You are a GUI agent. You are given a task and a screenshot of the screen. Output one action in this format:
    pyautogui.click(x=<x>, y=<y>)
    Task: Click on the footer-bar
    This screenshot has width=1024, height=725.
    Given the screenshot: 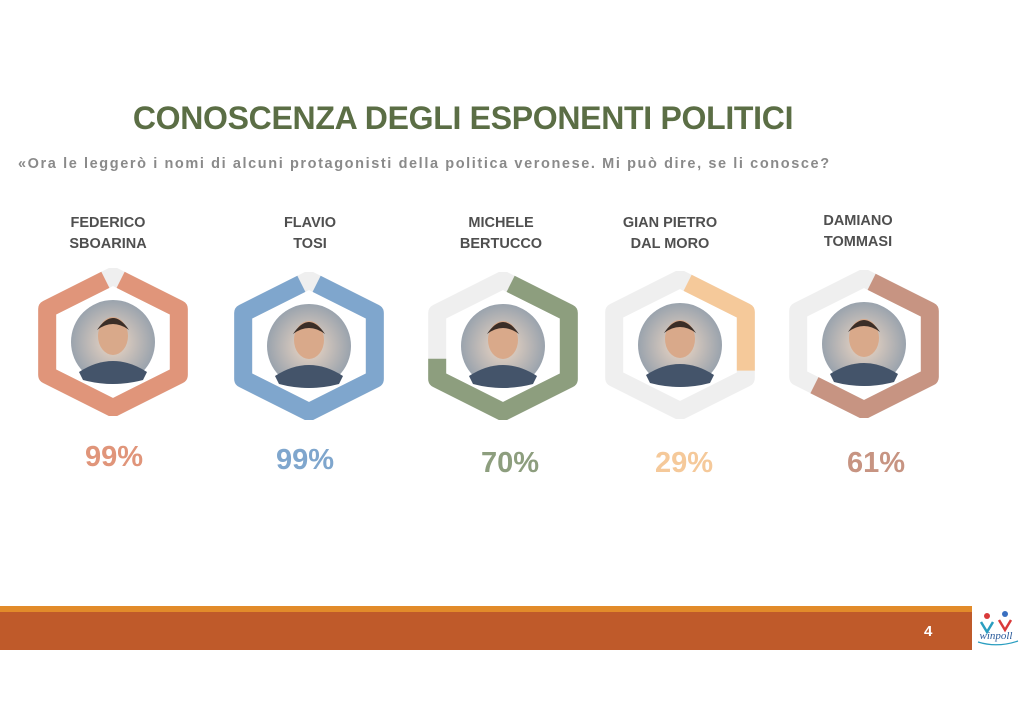 What is the action you would take?
    pyautogui.click(x=486, y=631)
    